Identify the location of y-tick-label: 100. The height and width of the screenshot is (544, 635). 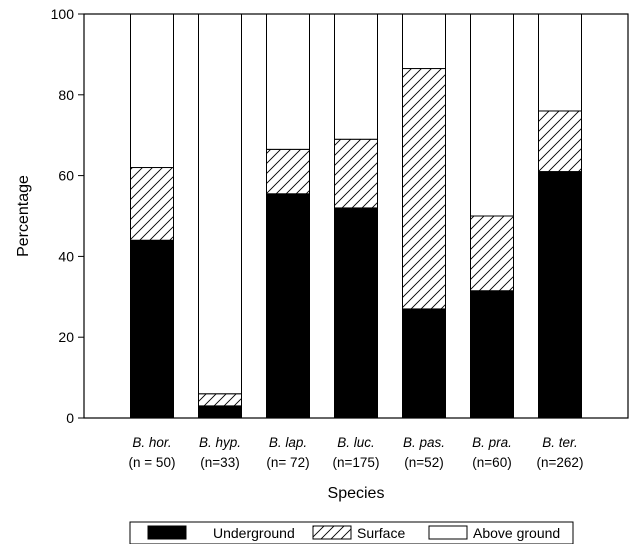
(63, 14).